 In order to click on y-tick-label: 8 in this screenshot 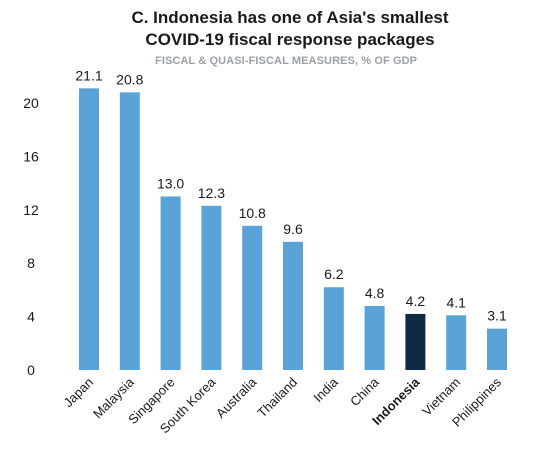, I will do `click(31, 263)`.